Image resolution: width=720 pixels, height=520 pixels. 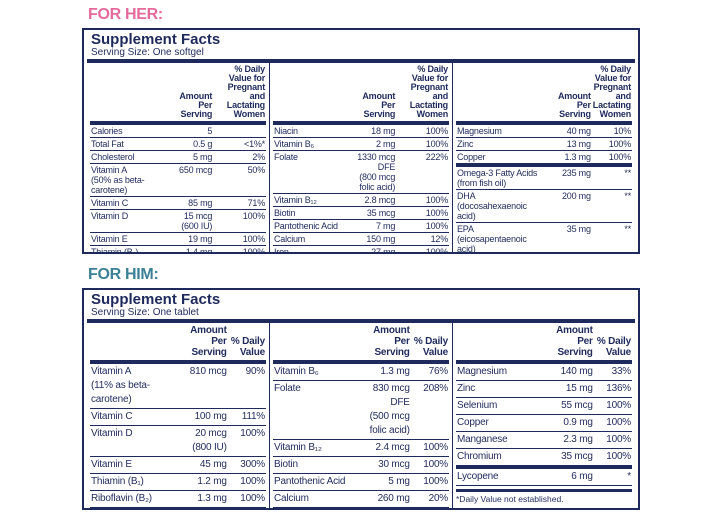 What do you see at coordinates (361, 371) in the screenshot?
I see `nutrient-row: Vitamin B₆ 1.3 mg 76%` at bounding box center [361, 371].